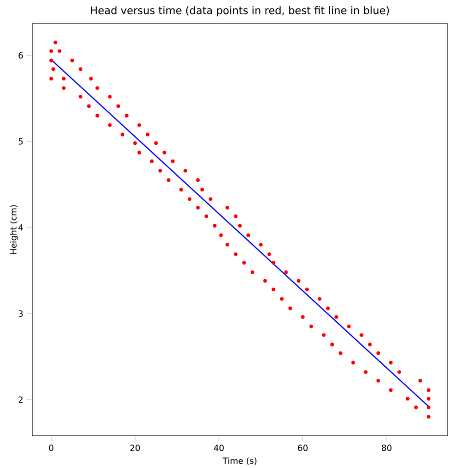 This screenshot has width=449, height=468. I want to click on chart-title: Head versus time (data points in red, best fit line in blue), so click(239, 11).